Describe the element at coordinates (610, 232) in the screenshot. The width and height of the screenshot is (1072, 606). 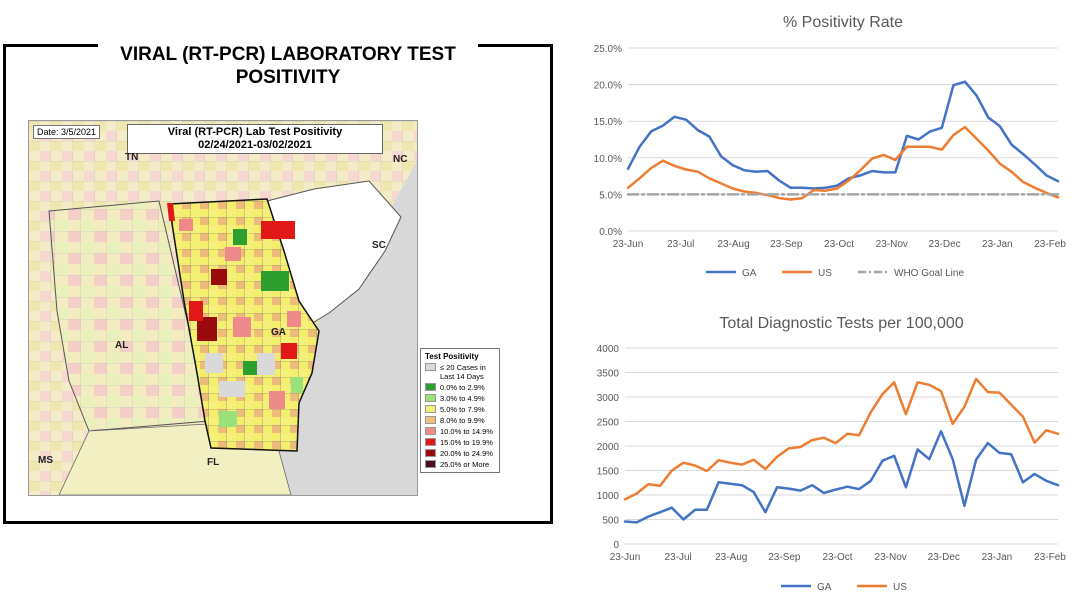
I see `y-tick-label: 0.0%` at that location.